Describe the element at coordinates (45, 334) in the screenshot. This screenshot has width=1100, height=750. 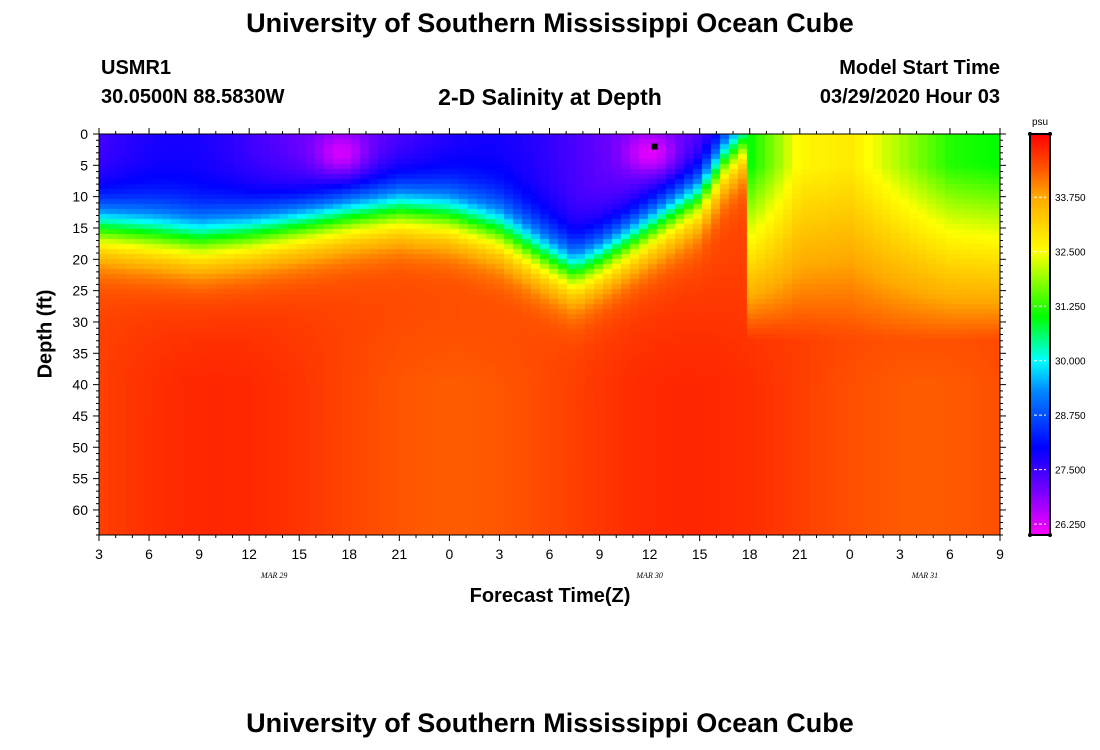
I see `y-axis-label: Depth (ft)` at that location.